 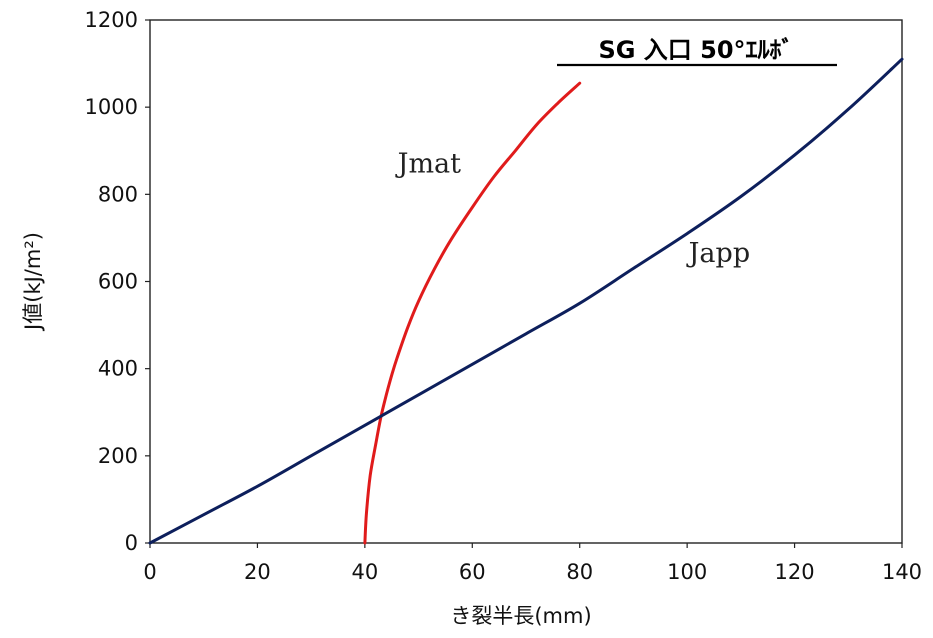 I want to click on x-tick-label: 140, so click(x=902, y=572).